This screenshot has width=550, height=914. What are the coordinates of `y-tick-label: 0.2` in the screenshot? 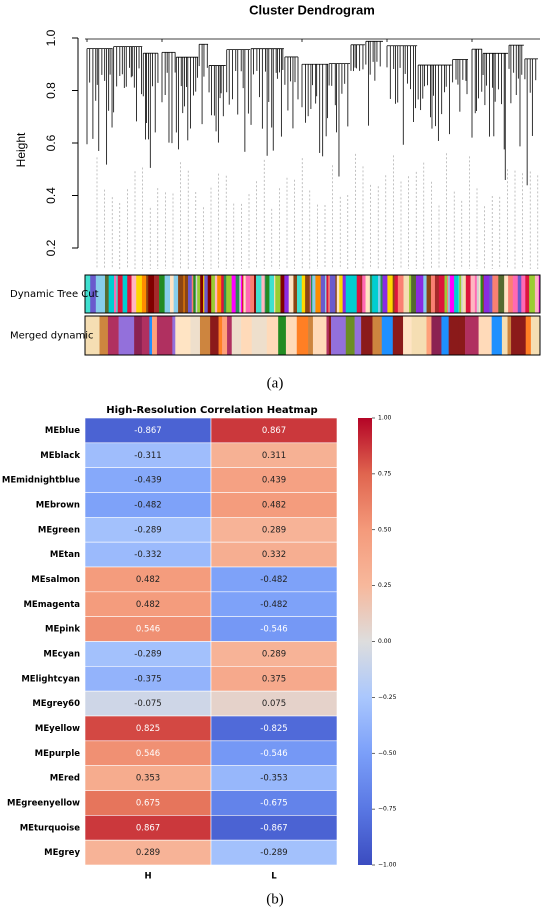 It's located at (51, 247).